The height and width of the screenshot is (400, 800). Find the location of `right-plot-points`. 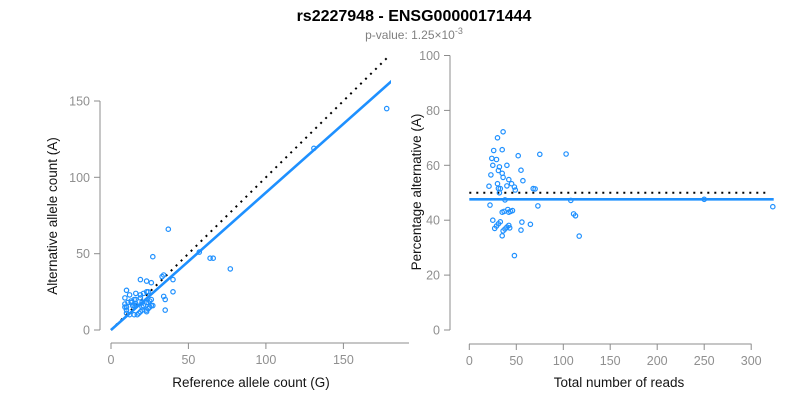

right-plot-points is located at coordinates (631, 194).